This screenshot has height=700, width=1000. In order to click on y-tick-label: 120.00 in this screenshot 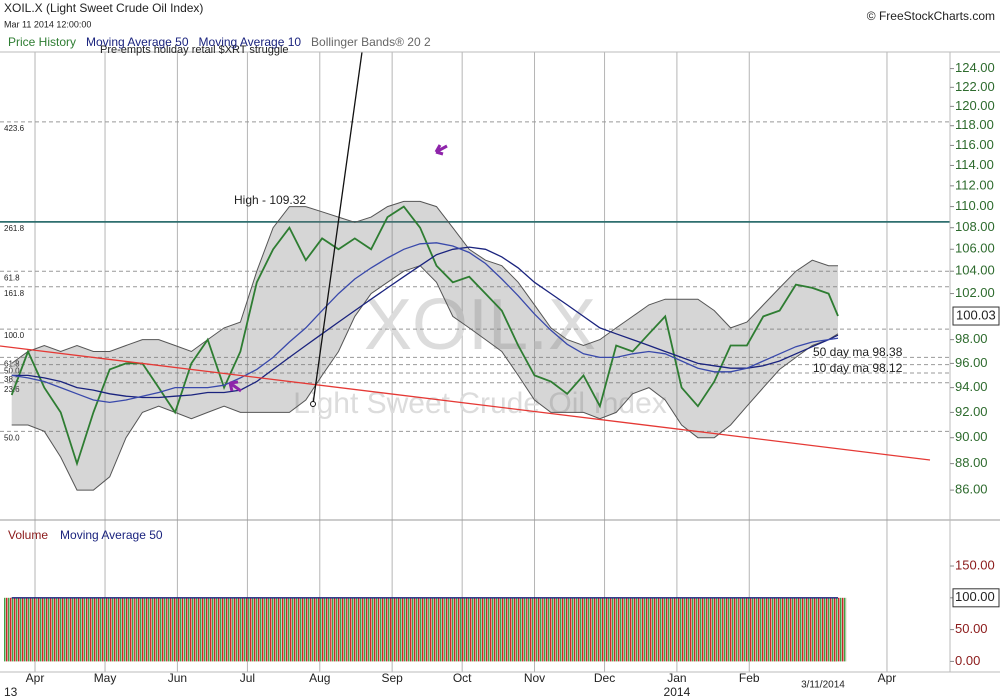, I will do `click(975, 105)`.